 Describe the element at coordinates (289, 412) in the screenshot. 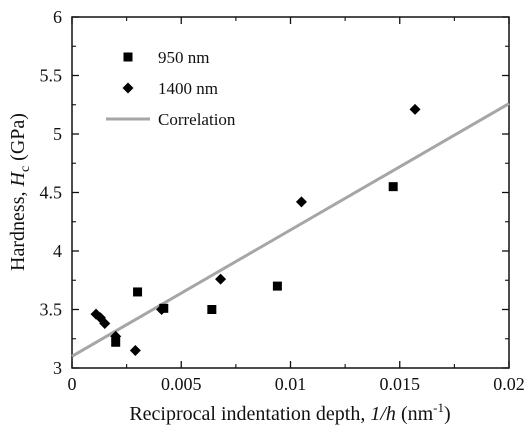

I see `x-axis-title: Reciprocal indentation depth, 1/h (nm-1)` at that location.